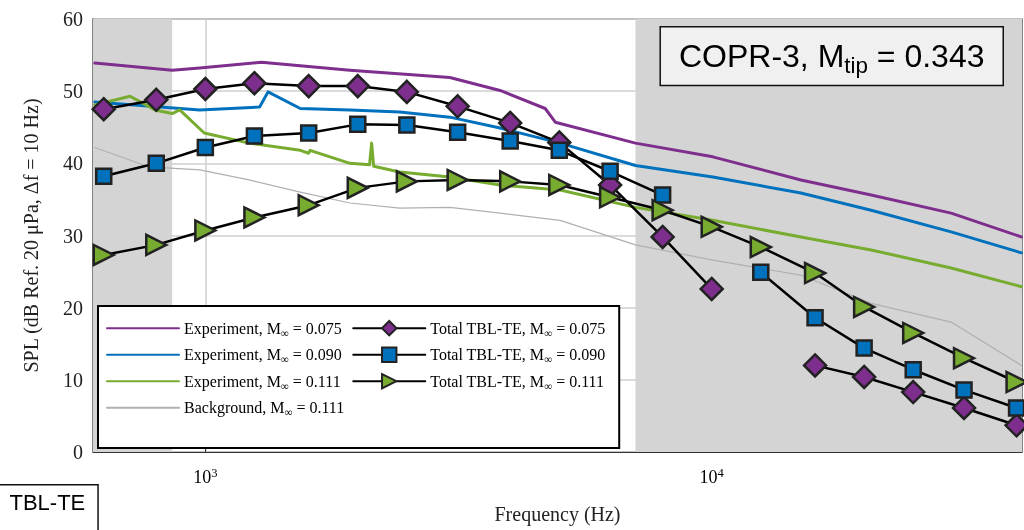 The image size is (1024, 530). Describe the element at coordinates (73, 379) in the screenshot. I see `y-tick-label: 10` at that location.